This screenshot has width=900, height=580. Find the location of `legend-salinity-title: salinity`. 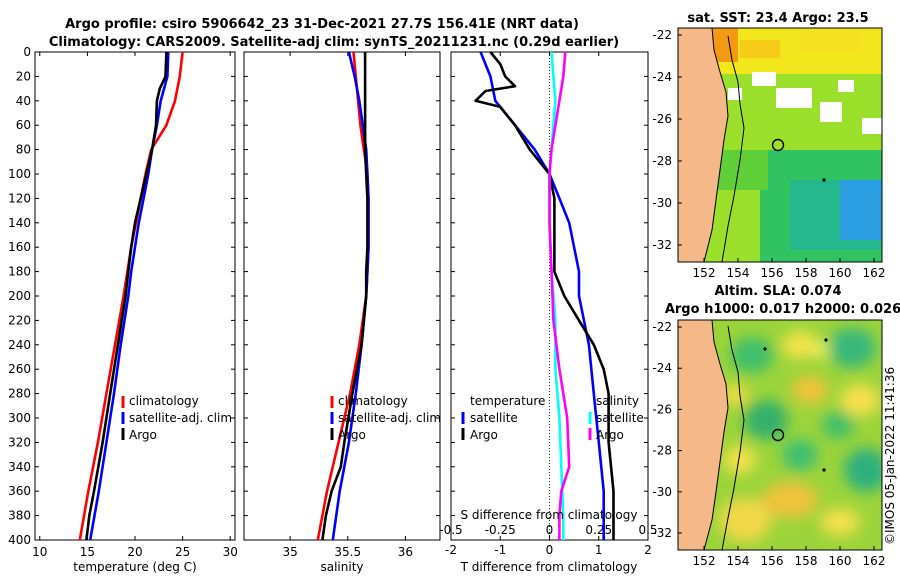

legend-salinity-title: salinity is located at coordinates (617, 401).